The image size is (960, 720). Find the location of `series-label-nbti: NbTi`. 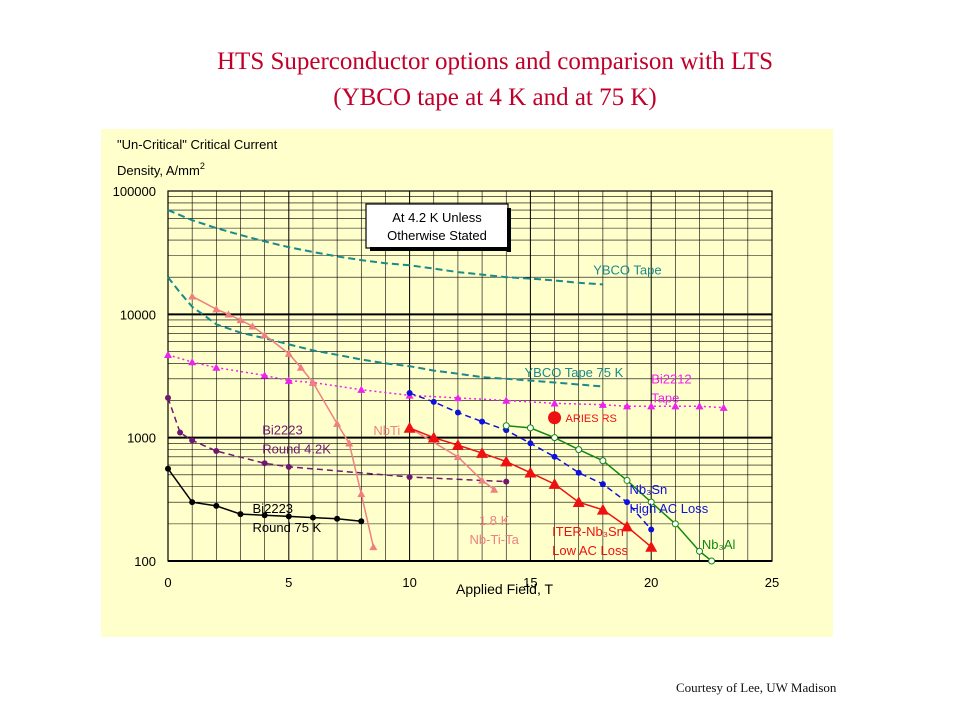

series-label-nbti: NbTi is located at coordinates (386, 430).